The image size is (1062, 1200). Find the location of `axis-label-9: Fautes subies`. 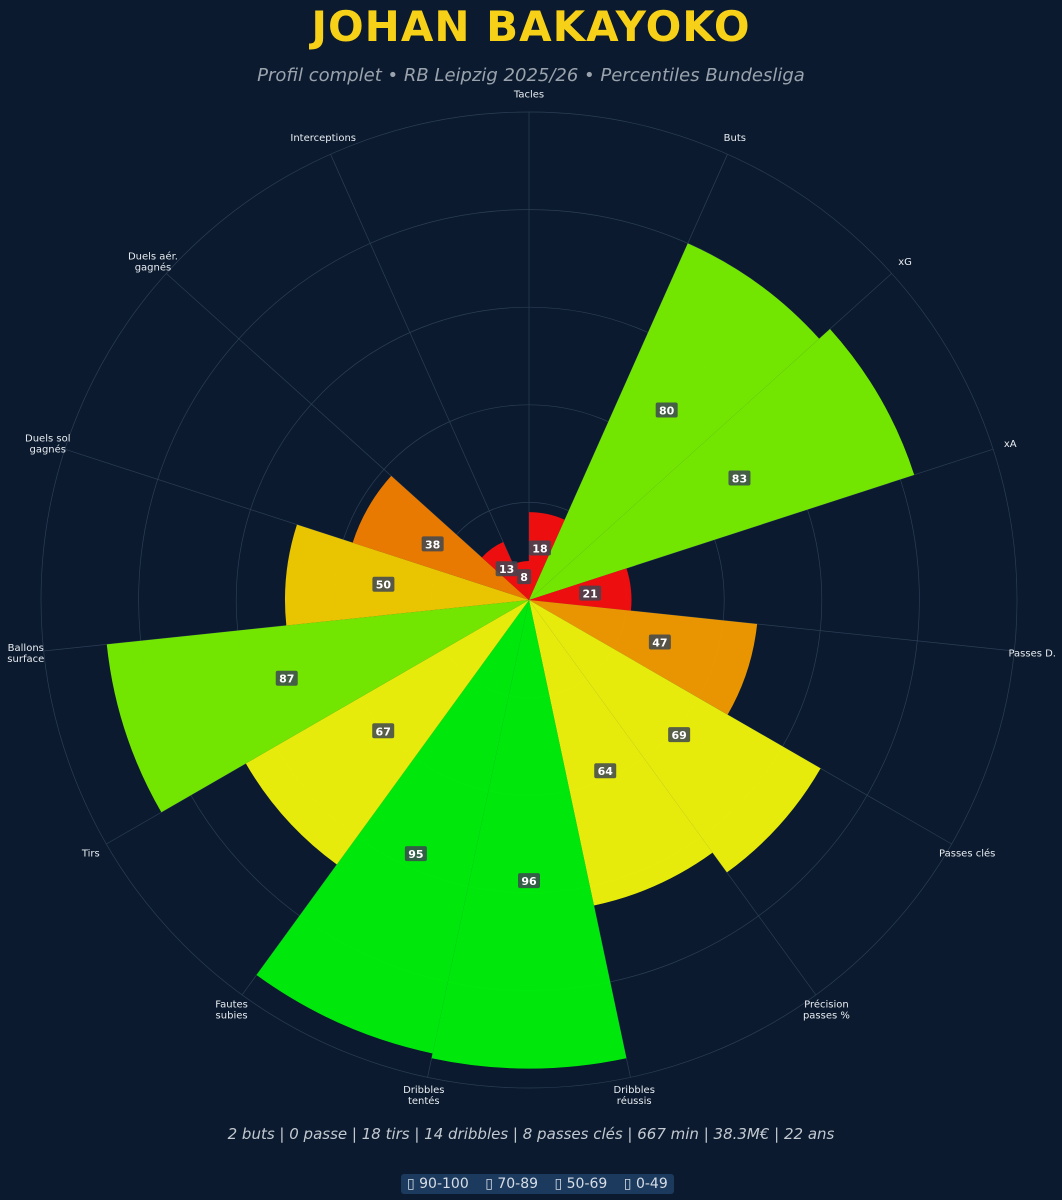

axis-label-9: Fautes subies is located at coordinates (231, 1010).